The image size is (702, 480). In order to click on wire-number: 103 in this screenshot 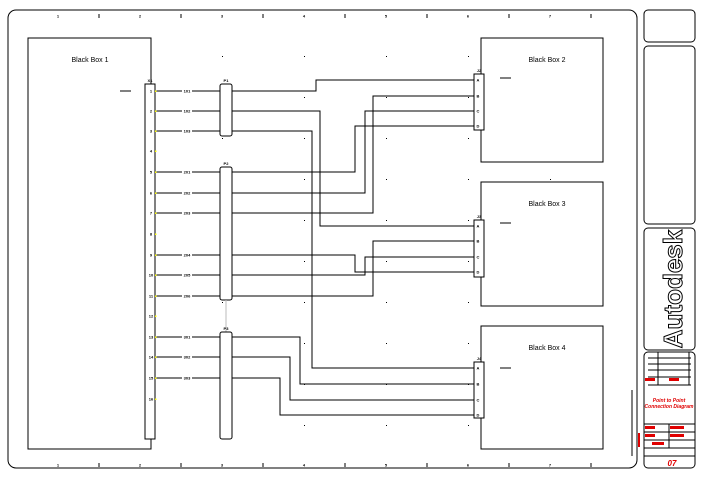, I will do `click(187, 131)`.